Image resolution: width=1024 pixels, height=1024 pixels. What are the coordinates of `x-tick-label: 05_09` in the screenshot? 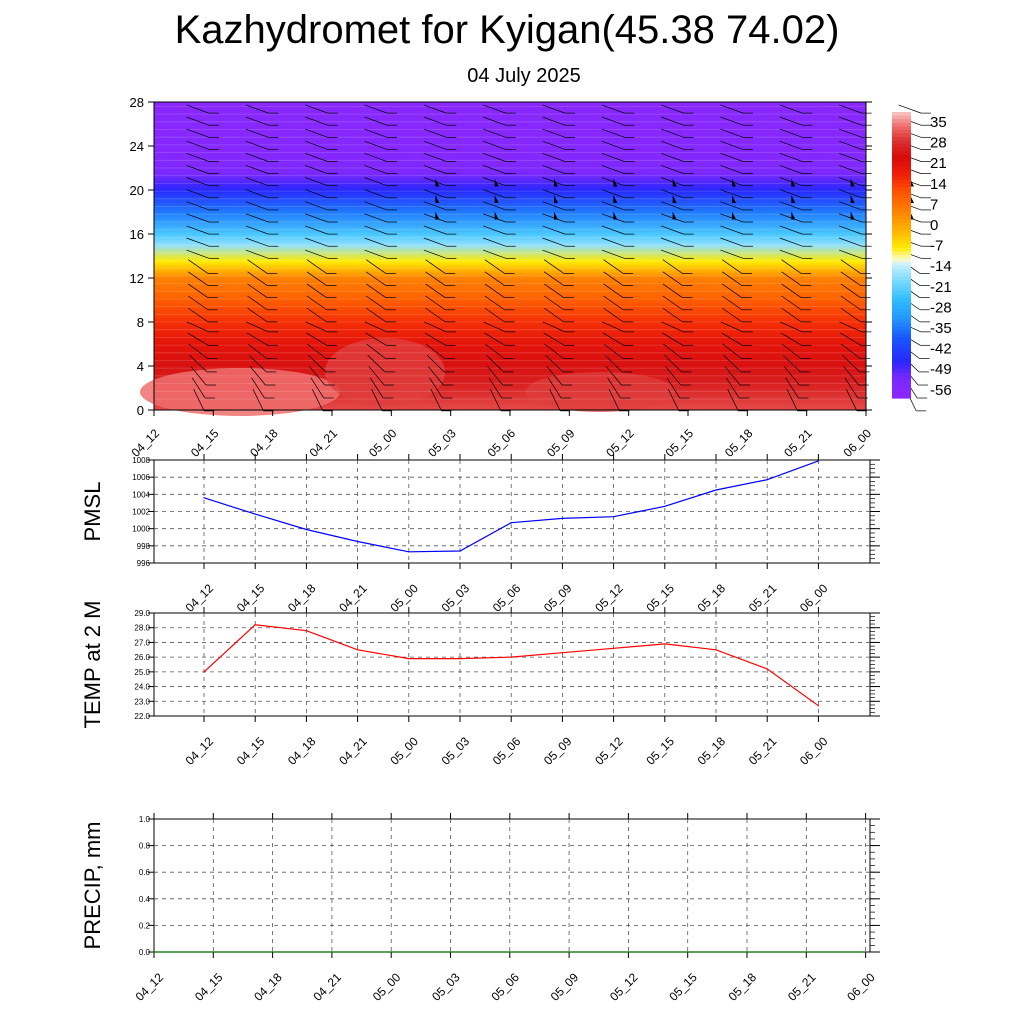 It's located at (558, 751).